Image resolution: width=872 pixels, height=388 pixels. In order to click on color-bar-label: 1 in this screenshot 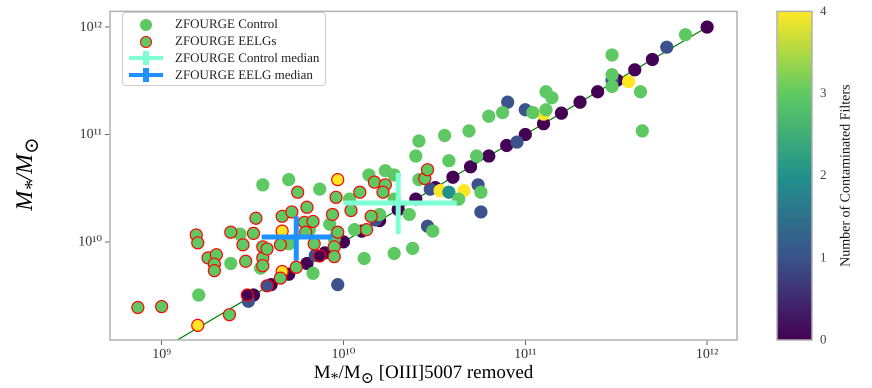, I will do `click(823, 256)`.